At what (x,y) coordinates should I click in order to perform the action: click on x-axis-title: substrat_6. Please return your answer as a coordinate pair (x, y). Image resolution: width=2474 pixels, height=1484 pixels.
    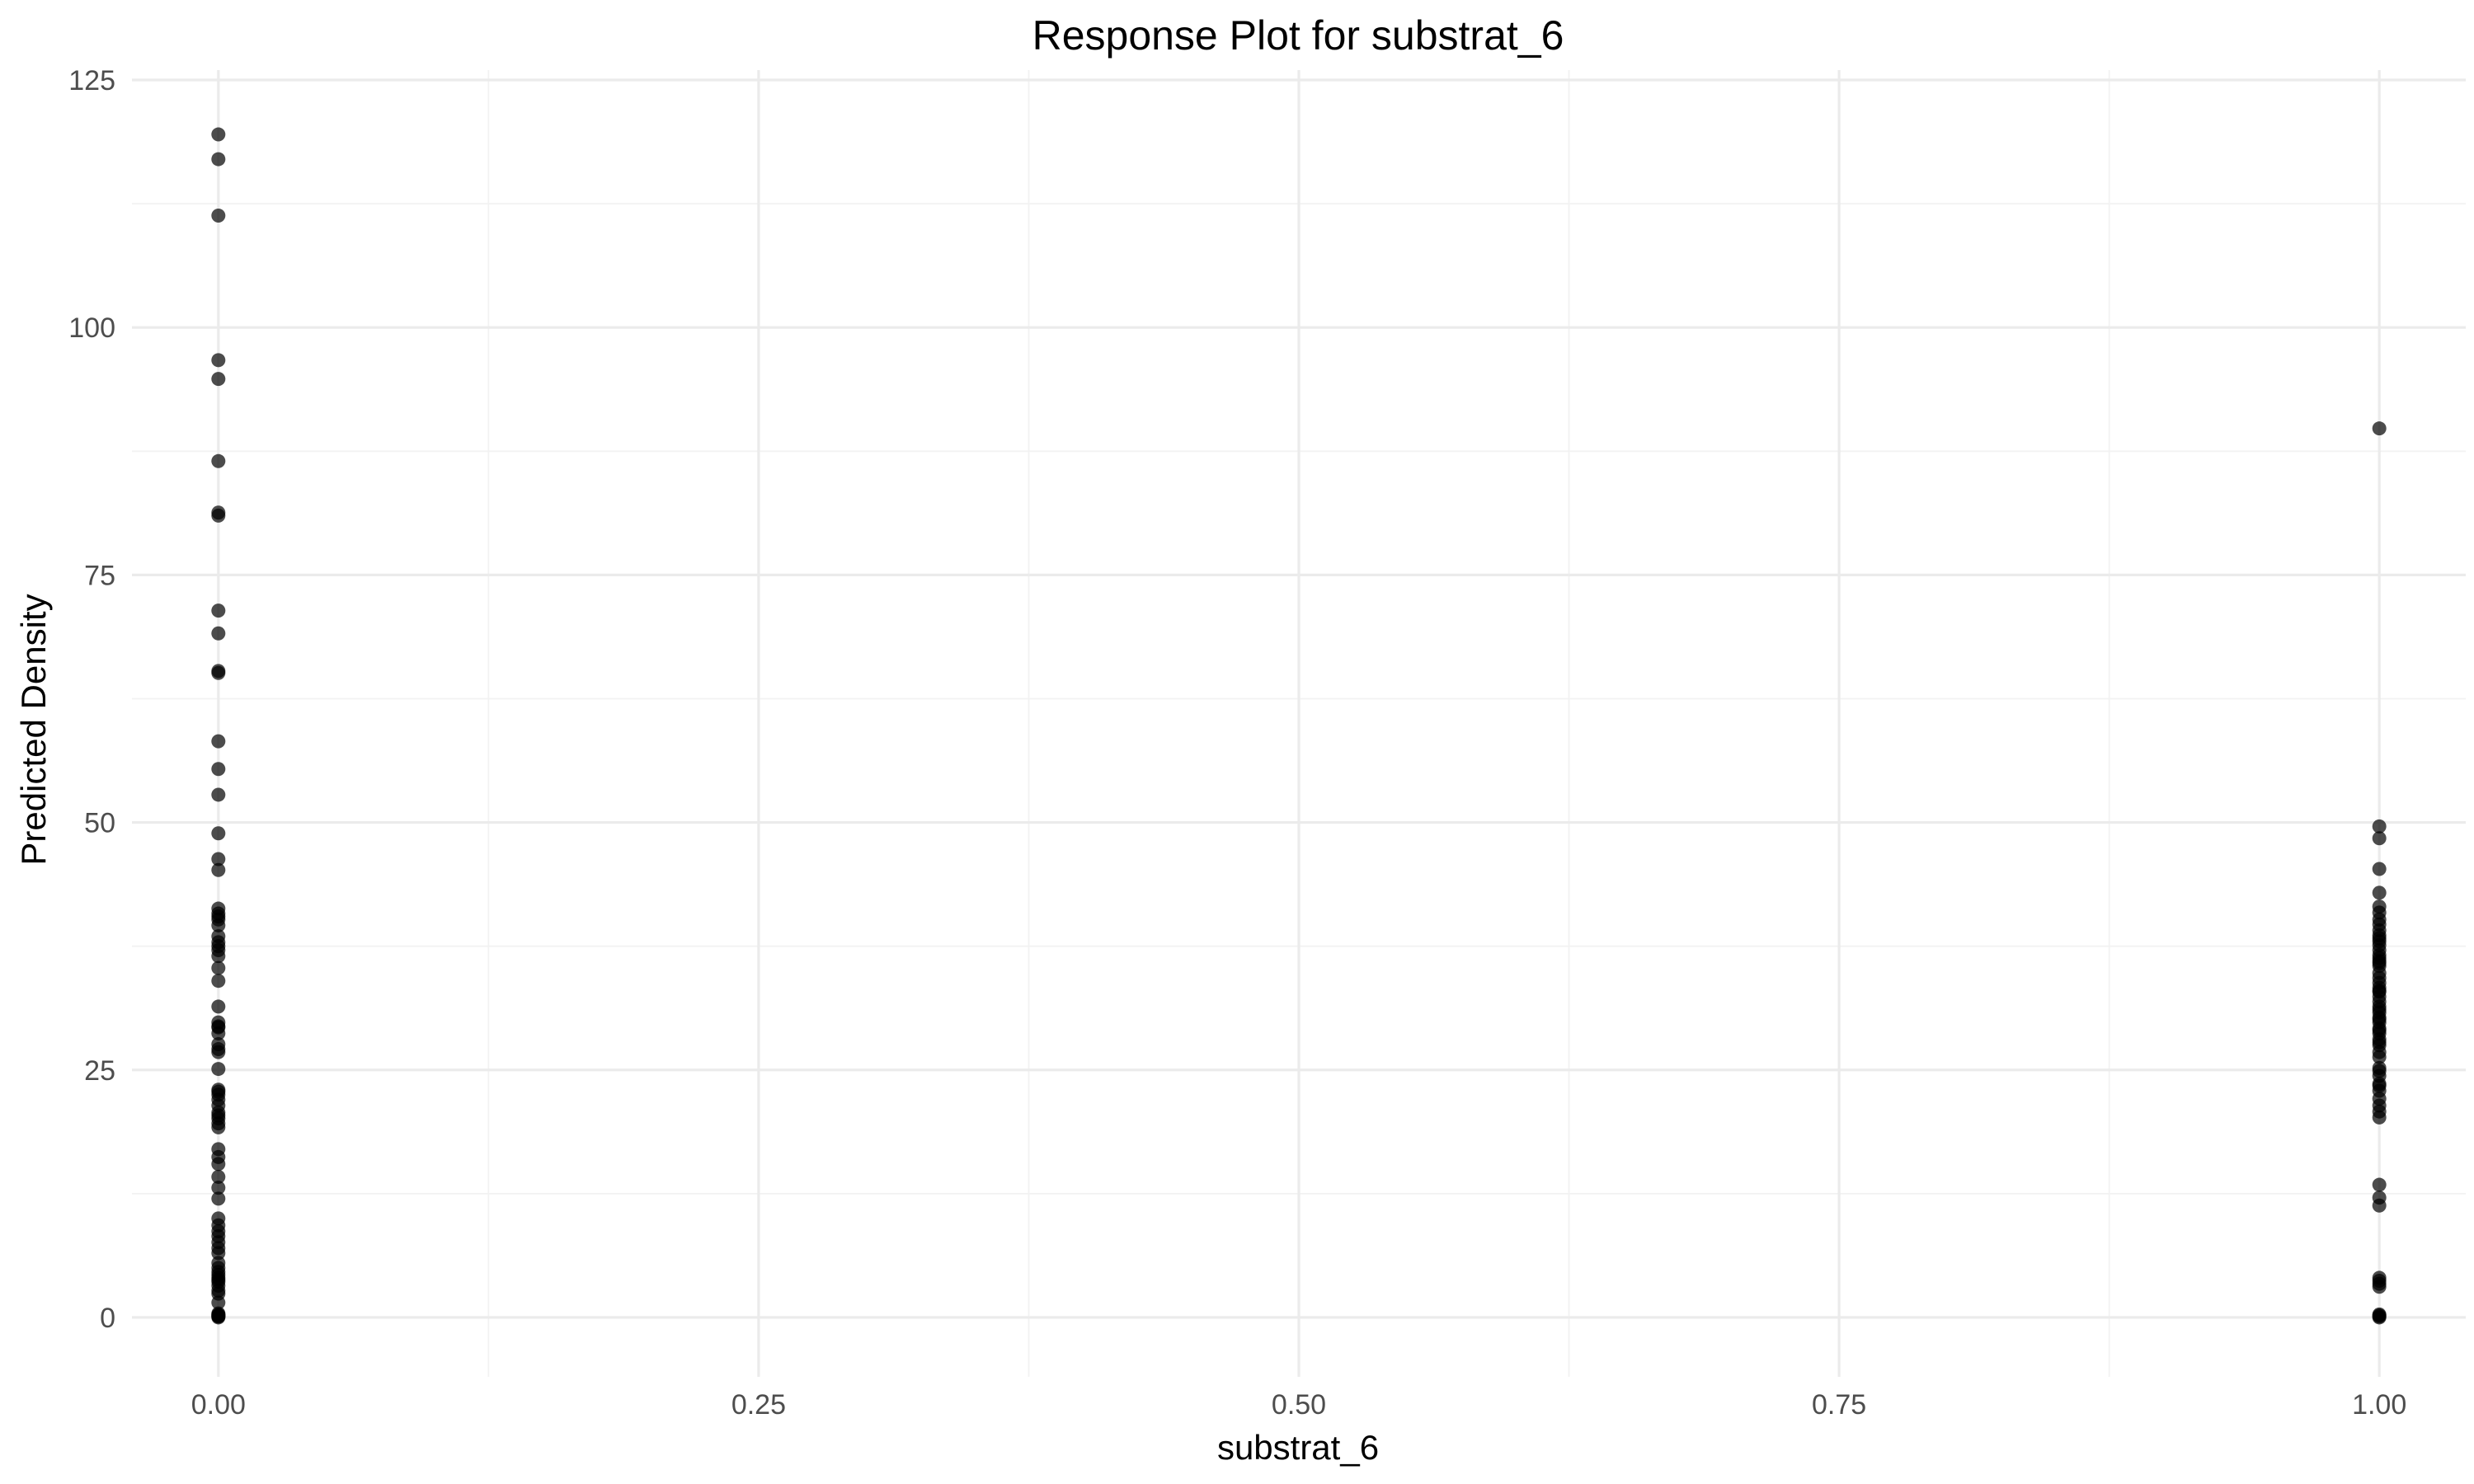
    Looking at the image, I should click on (1298, 1447).